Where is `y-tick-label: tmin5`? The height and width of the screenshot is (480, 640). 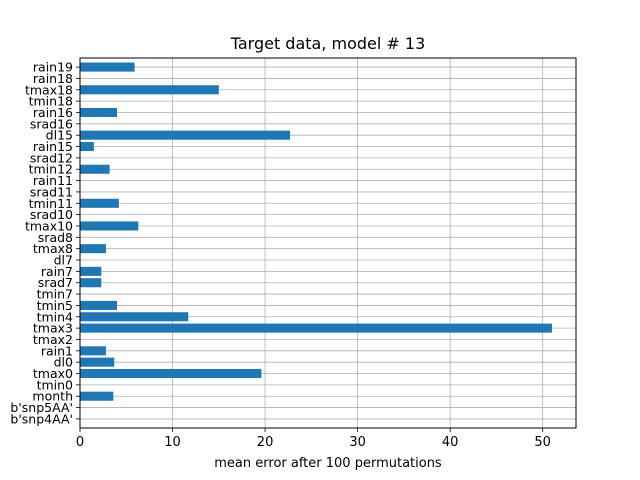 y-tick-label: tmin5 is located at coordinates (55, 305).